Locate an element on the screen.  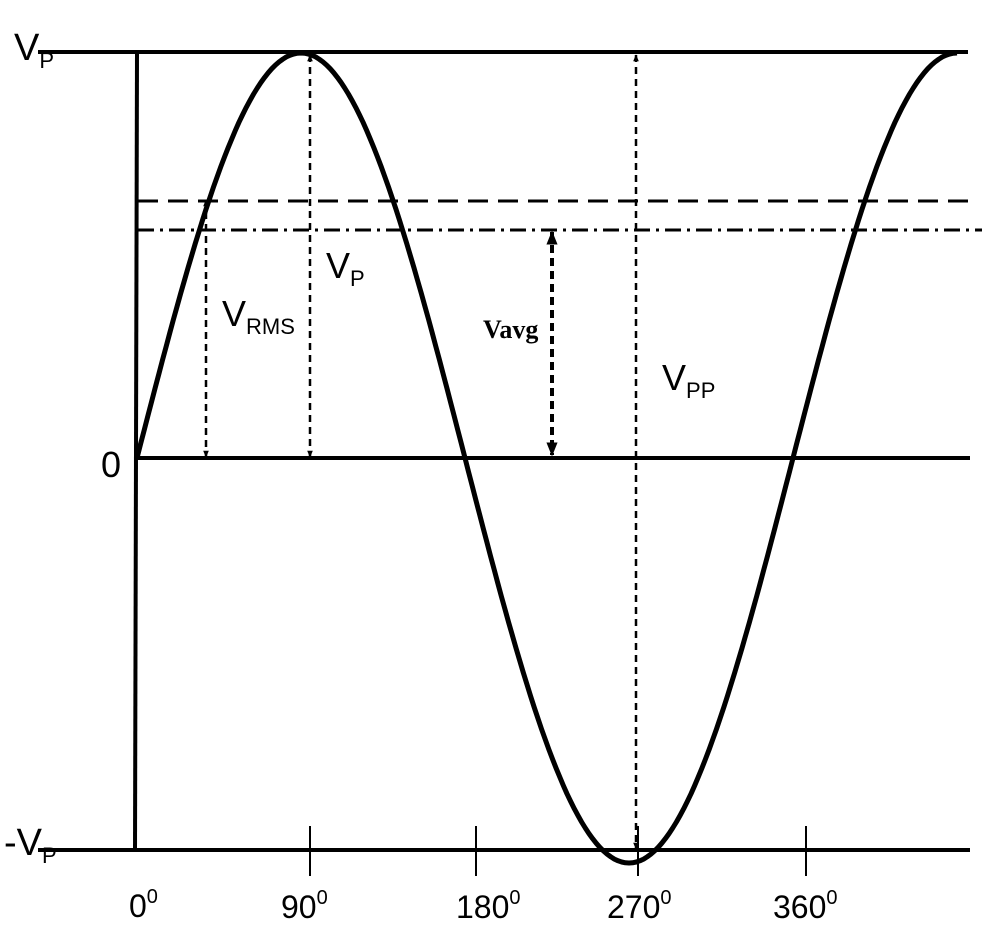
vpp-label: VPP is located at coordinates (688, 380).